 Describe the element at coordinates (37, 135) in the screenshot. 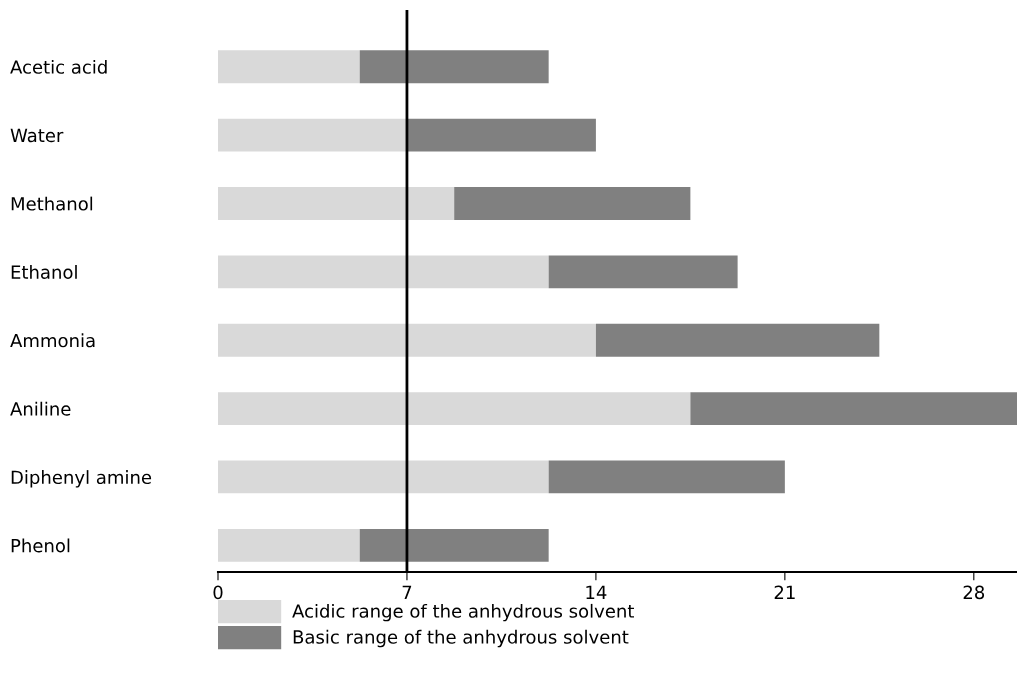

I see `y-tick-label: Water` at that location.